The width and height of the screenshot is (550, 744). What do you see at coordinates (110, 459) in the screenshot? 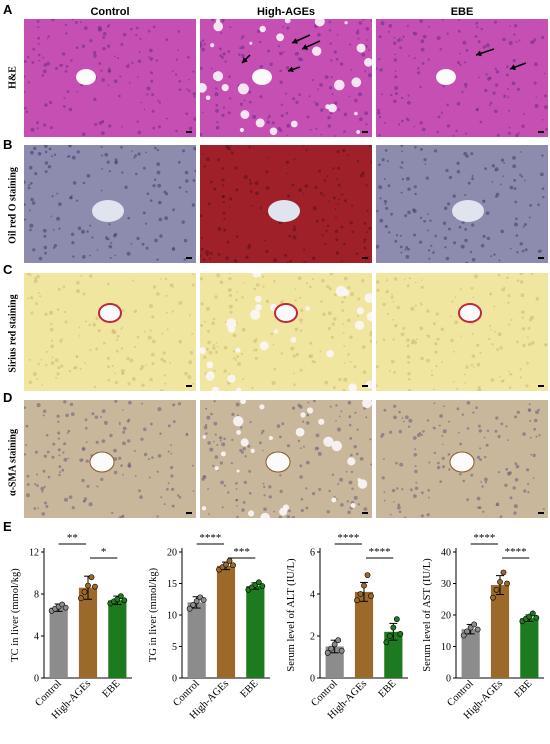
I see `micrograph-sma-control` at bounding box center [110, 459].